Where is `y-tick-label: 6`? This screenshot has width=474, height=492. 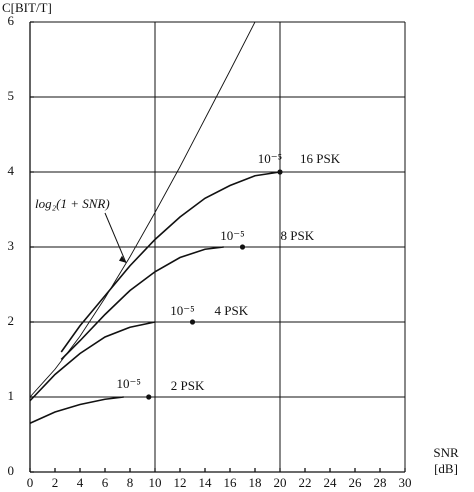 y-tick-label: 6 is located at coordinates (11, 20).